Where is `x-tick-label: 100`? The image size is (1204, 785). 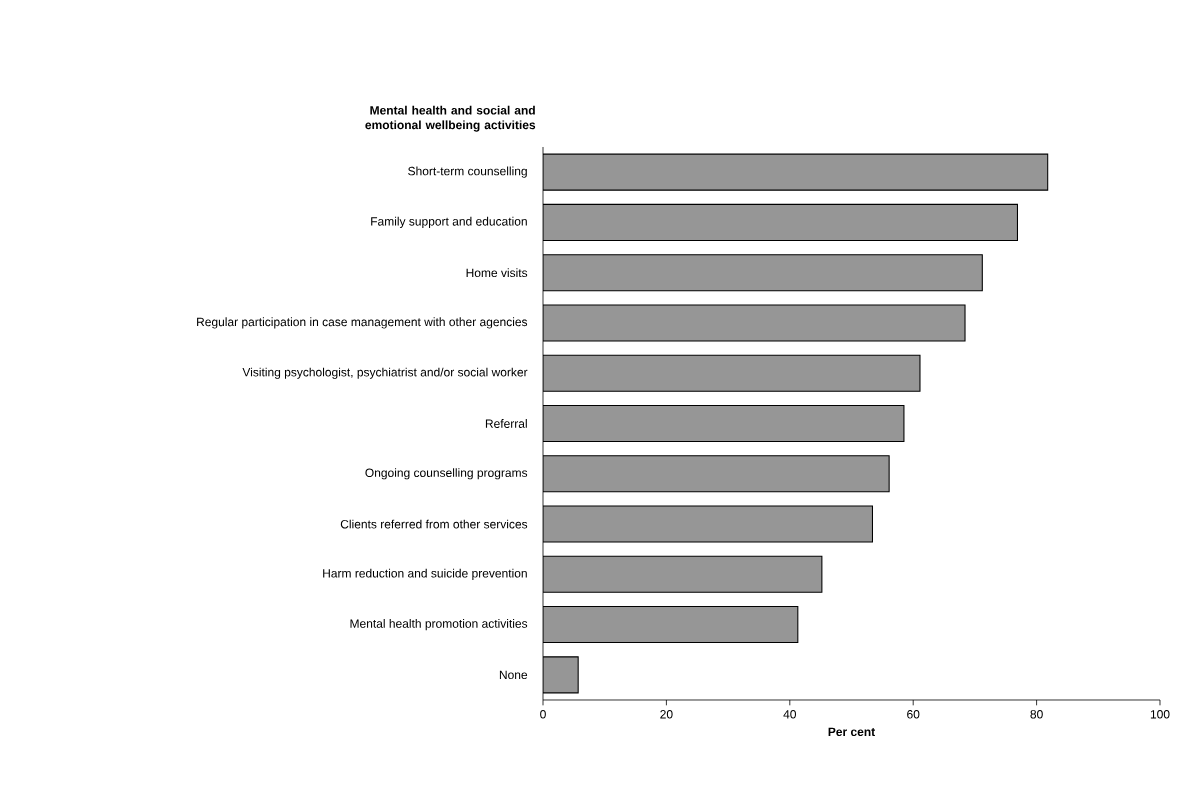
x-tick-label: 100 is located at coordinates (1160, 714).